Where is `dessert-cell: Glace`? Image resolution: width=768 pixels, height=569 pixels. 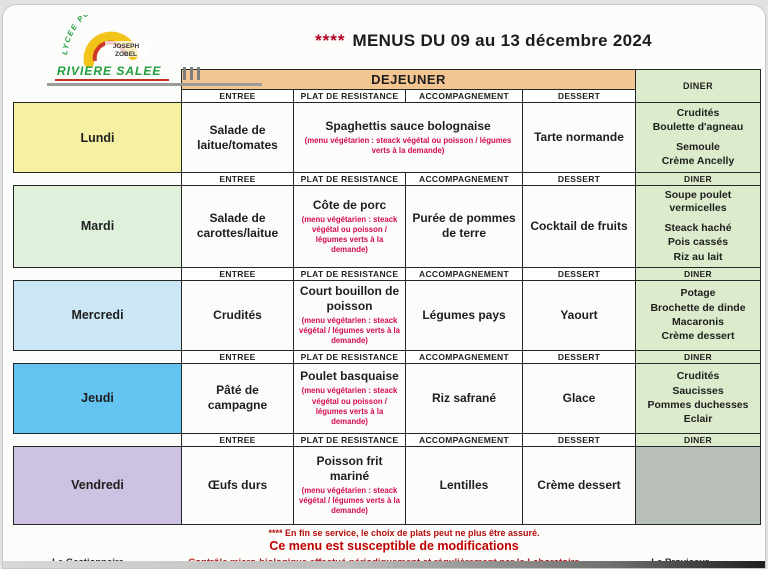
dessert-cell: Glace is located at coordinates (579, 398).